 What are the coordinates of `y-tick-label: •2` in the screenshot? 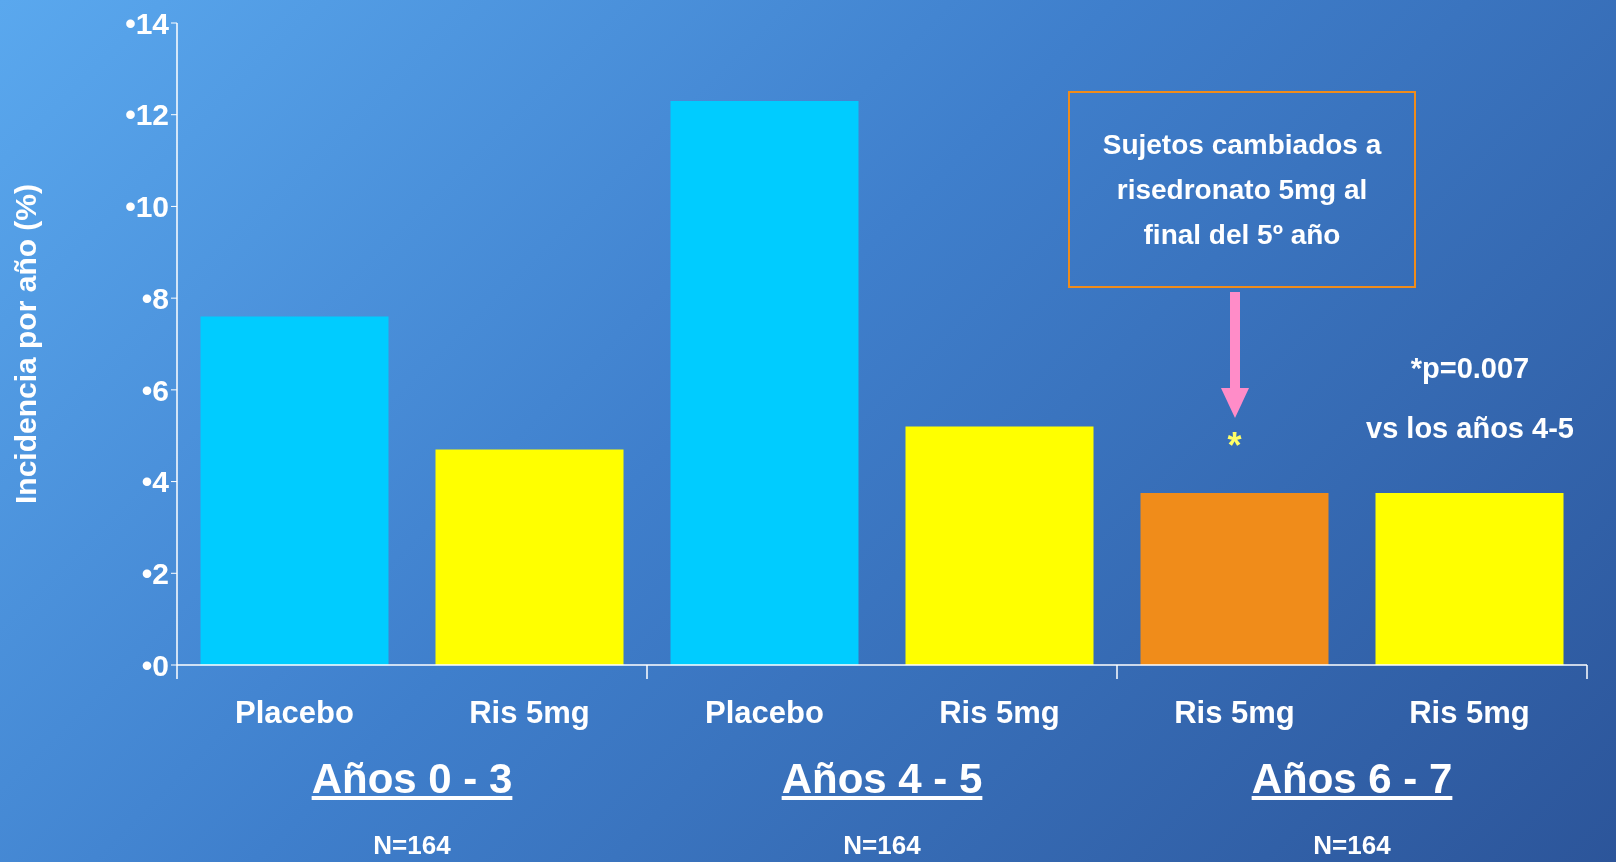 It's located at (155, 573).